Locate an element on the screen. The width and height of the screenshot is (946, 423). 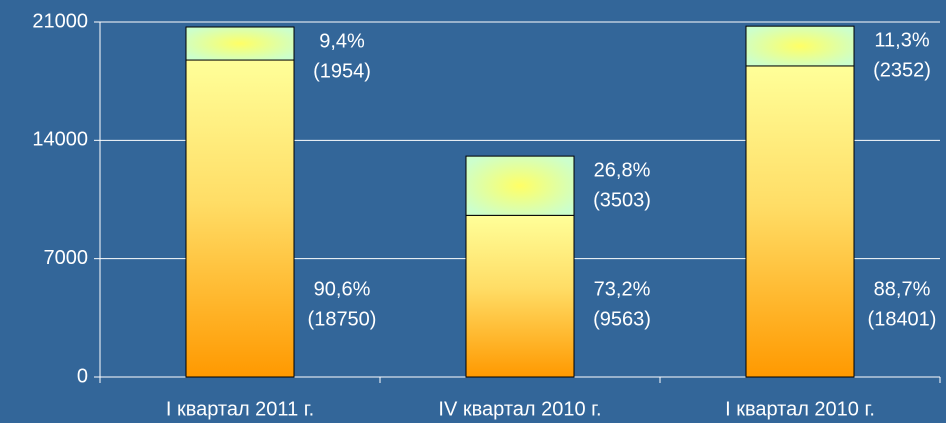
share-label: 88,7% is located at coordinates (902, 289).